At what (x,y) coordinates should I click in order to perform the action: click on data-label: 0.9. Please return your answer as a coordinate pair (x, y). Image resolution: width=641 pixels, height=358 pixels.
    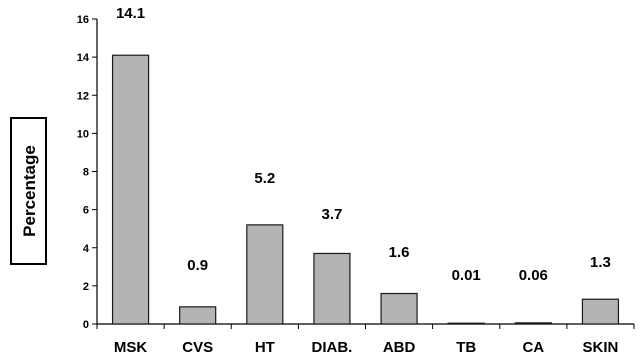
    Looking at the image, I should click on (197, 265).